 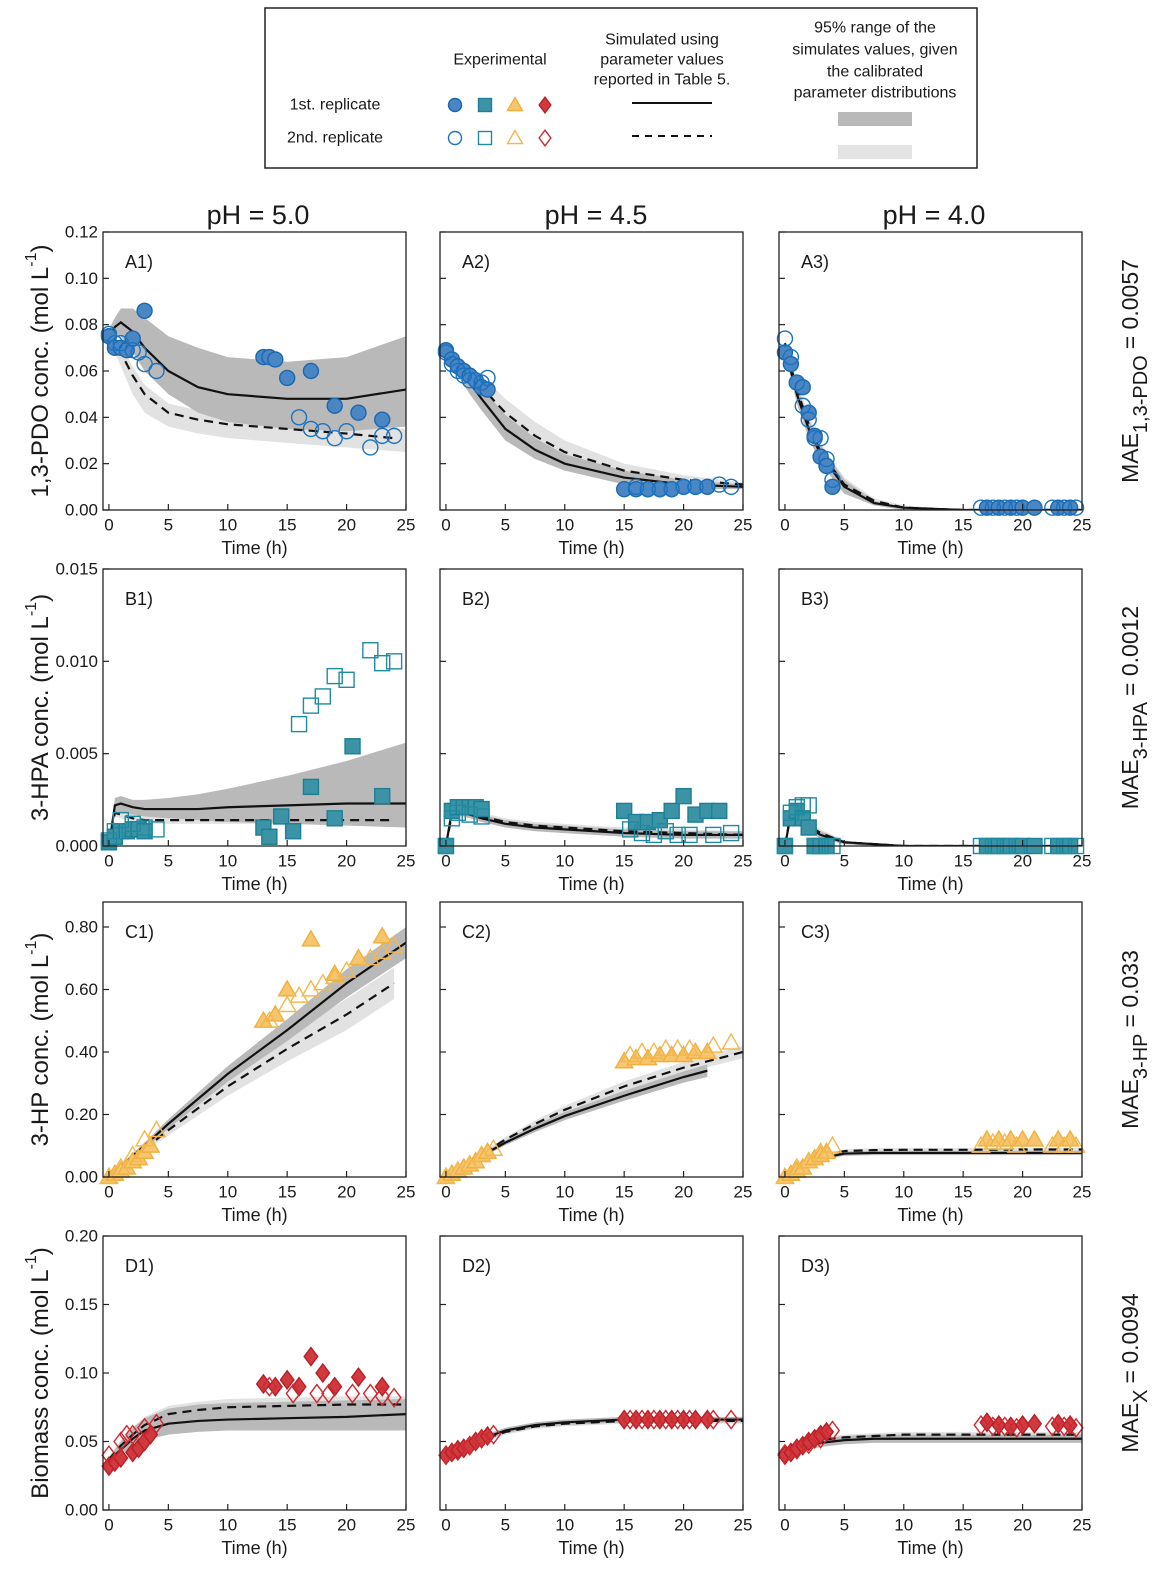 What do you see at coordinates (81, 927) in the screenshot?
I see `y-tick-label: 0.80` at bounding box center [81, 927].